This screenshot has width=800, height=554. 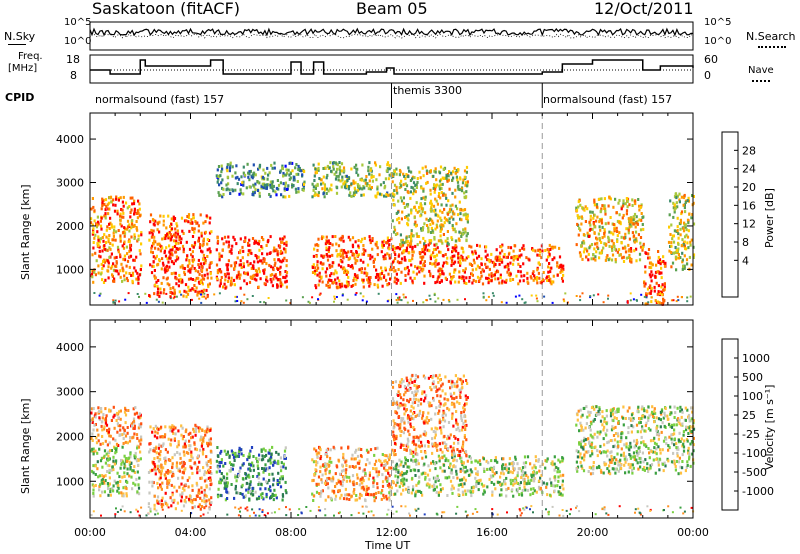 I want to click on power-colorbar-tick-label: 8, so click(x=745, y=242).